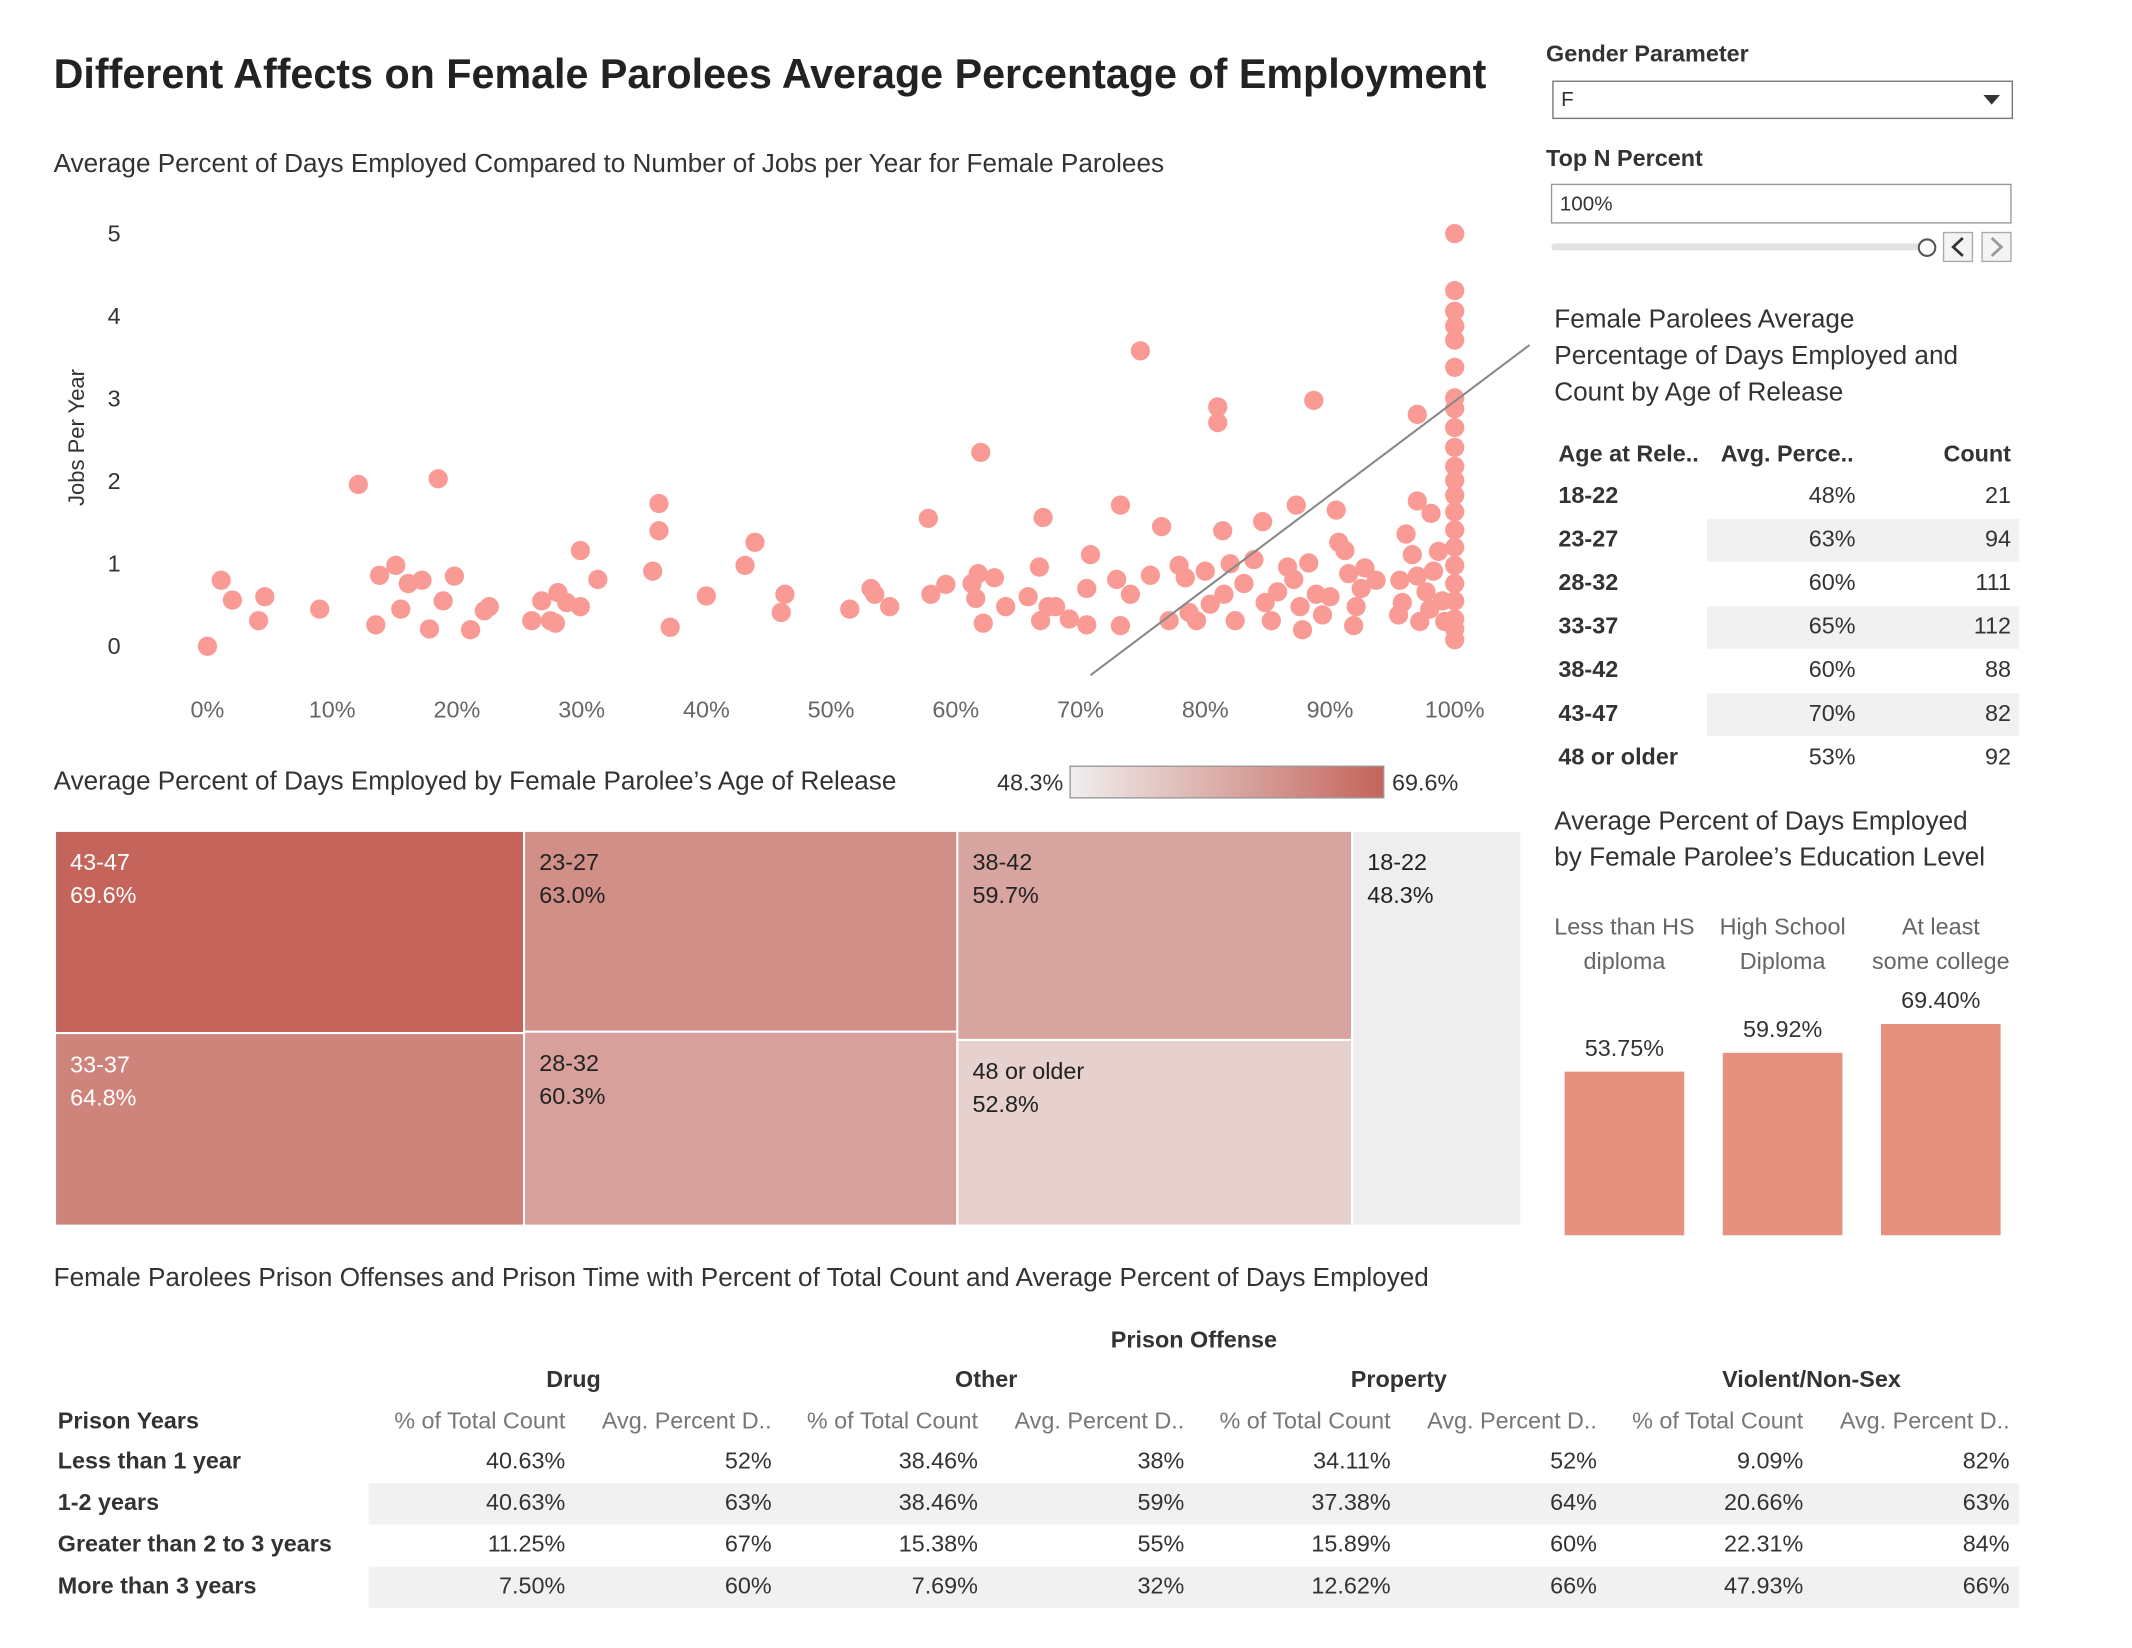  Describe the element at coordinates (1832, 756) in the screenshot. I see `table-cell: 53%` at that location.